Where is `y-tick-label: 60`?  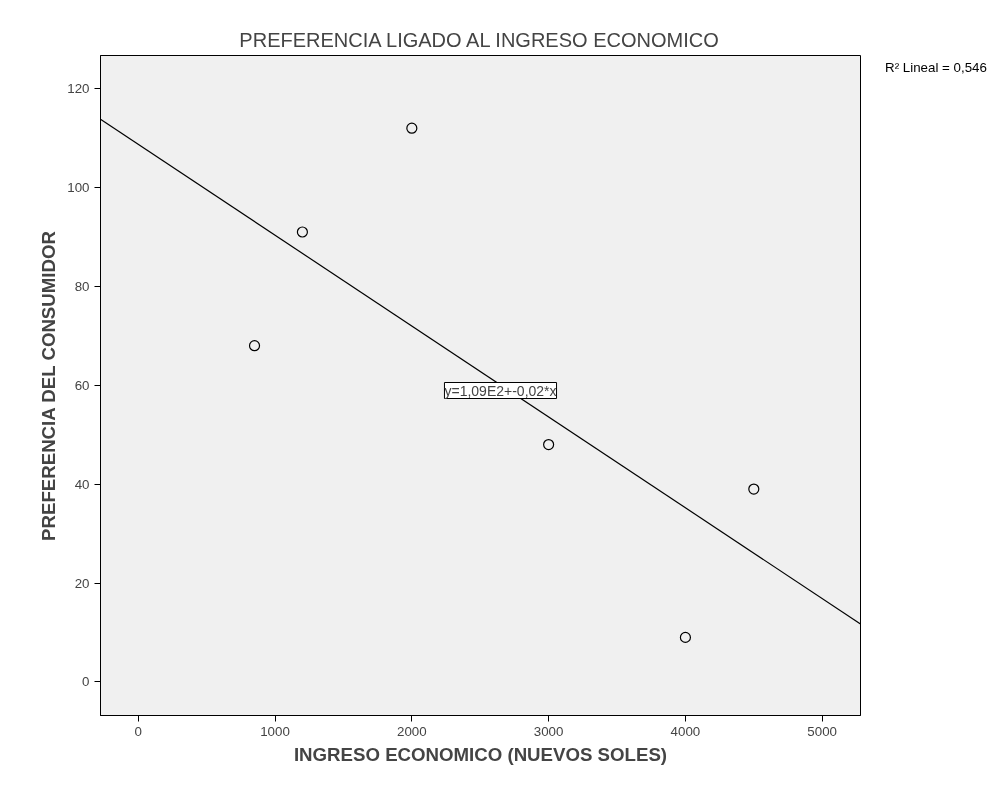
y-tick-label: 60 is located at coordinates (82, 385).